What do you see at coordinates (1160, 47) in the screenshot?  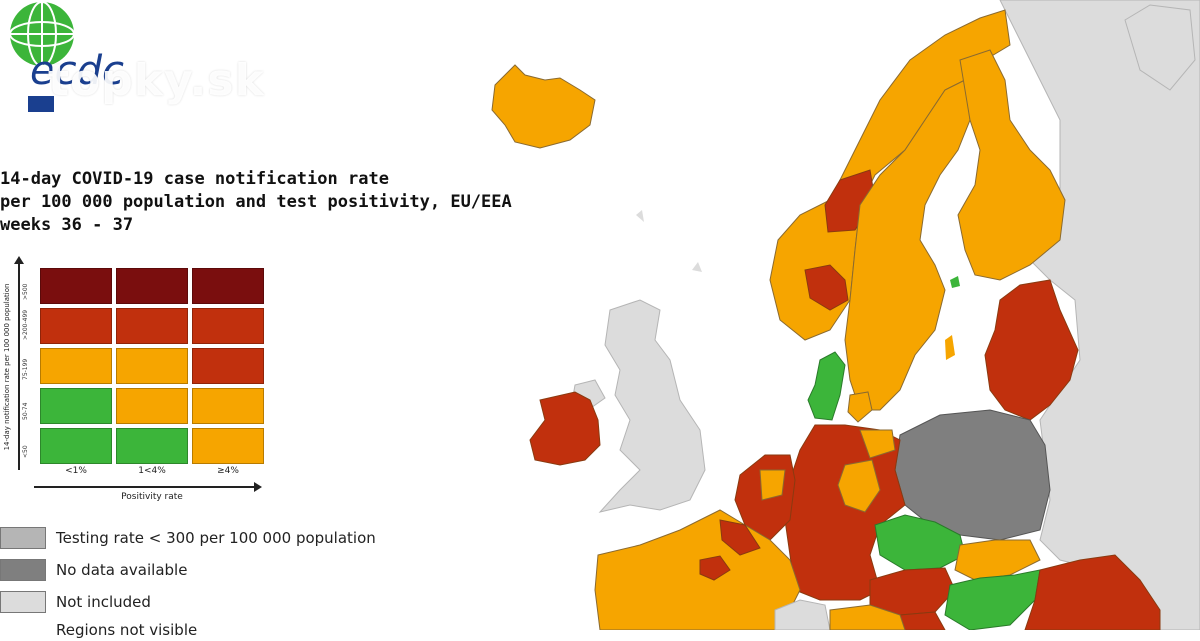 I see `region-russia-north` at bounding box center [1160, 47].